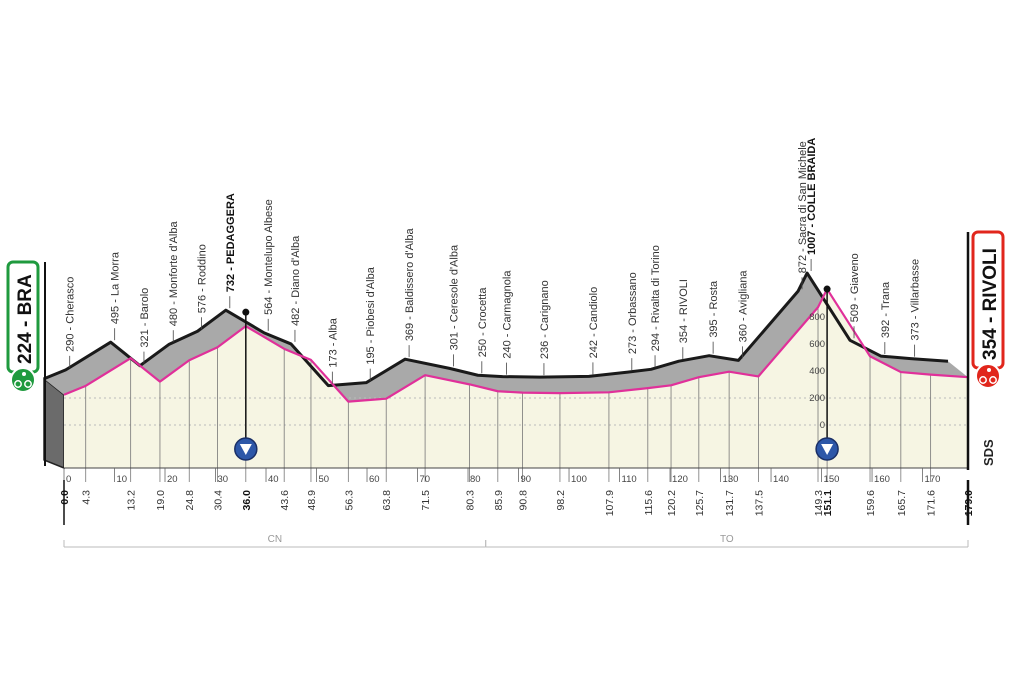 The image size is (1024, 682). What do you see at coordinates (649, 503) in the screenshot?
I see `km-label: 115.6` at bounding box center [649, 503].